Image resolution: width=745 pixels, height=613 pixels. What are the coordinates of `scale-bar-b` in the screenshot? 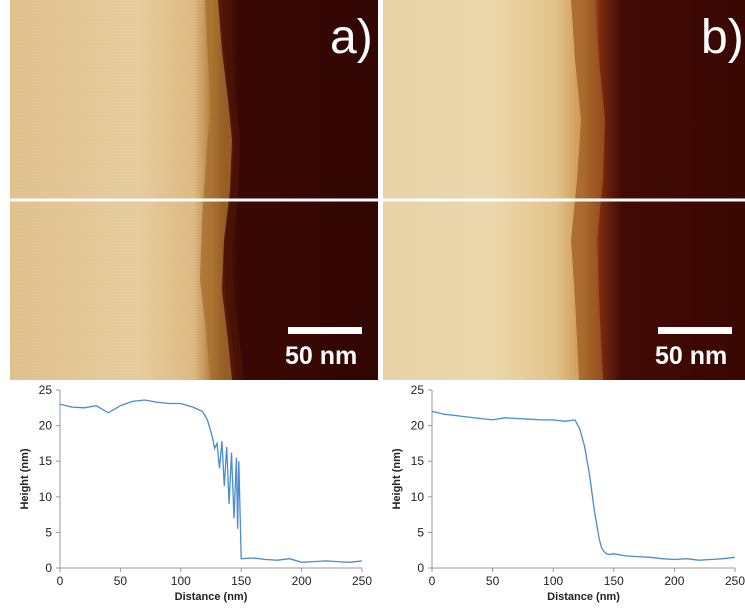 It's located at (695, 330).